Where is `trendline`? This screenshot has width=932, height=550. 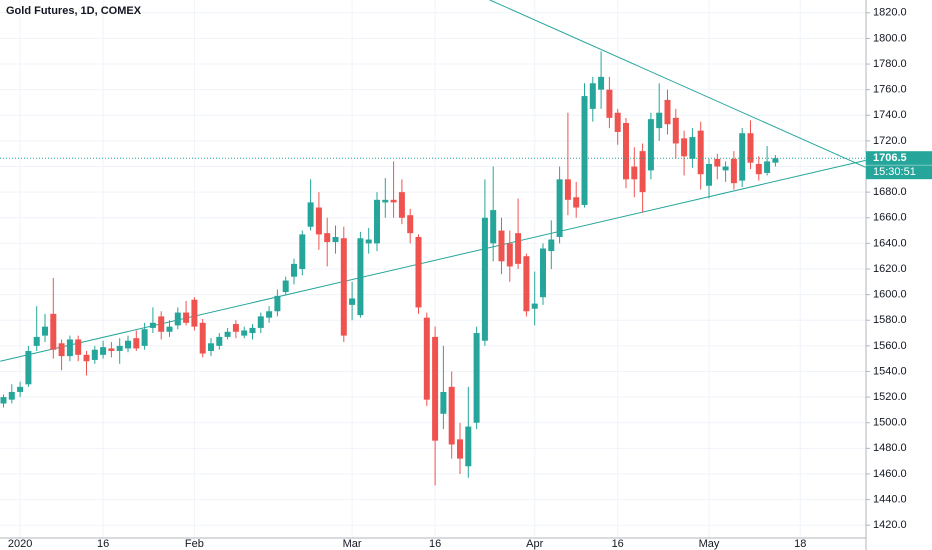 trendline is located at coordinates (678, 84).